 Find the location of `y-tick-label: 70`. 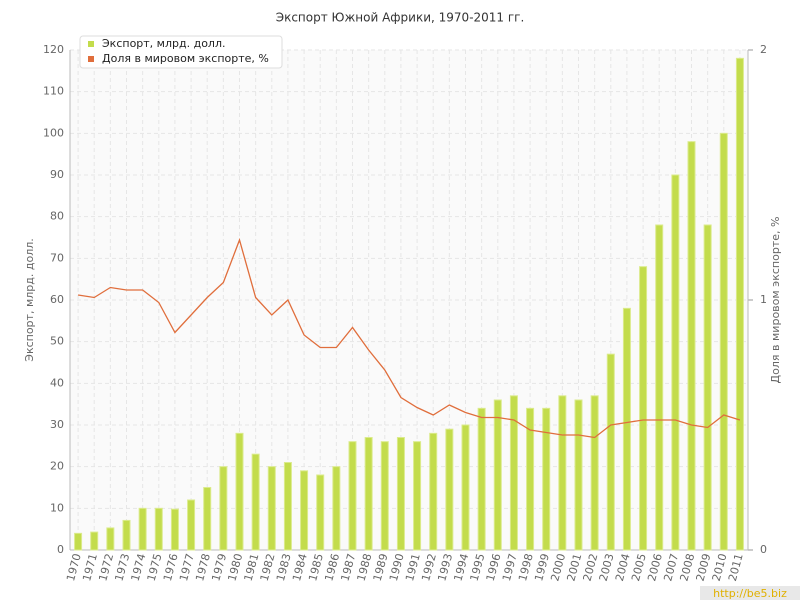

y-tick-label: 70 is located at coordinates (57, 257).